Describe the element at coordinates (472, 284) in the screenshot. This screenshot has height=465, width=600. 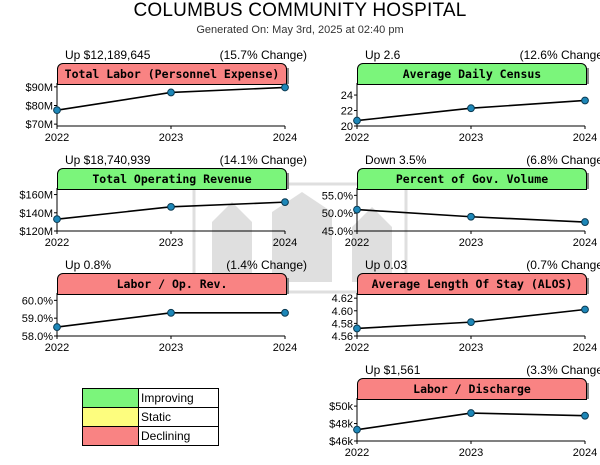
I see `chart-title: Average Length Of Stay (ALOS)` at that location.